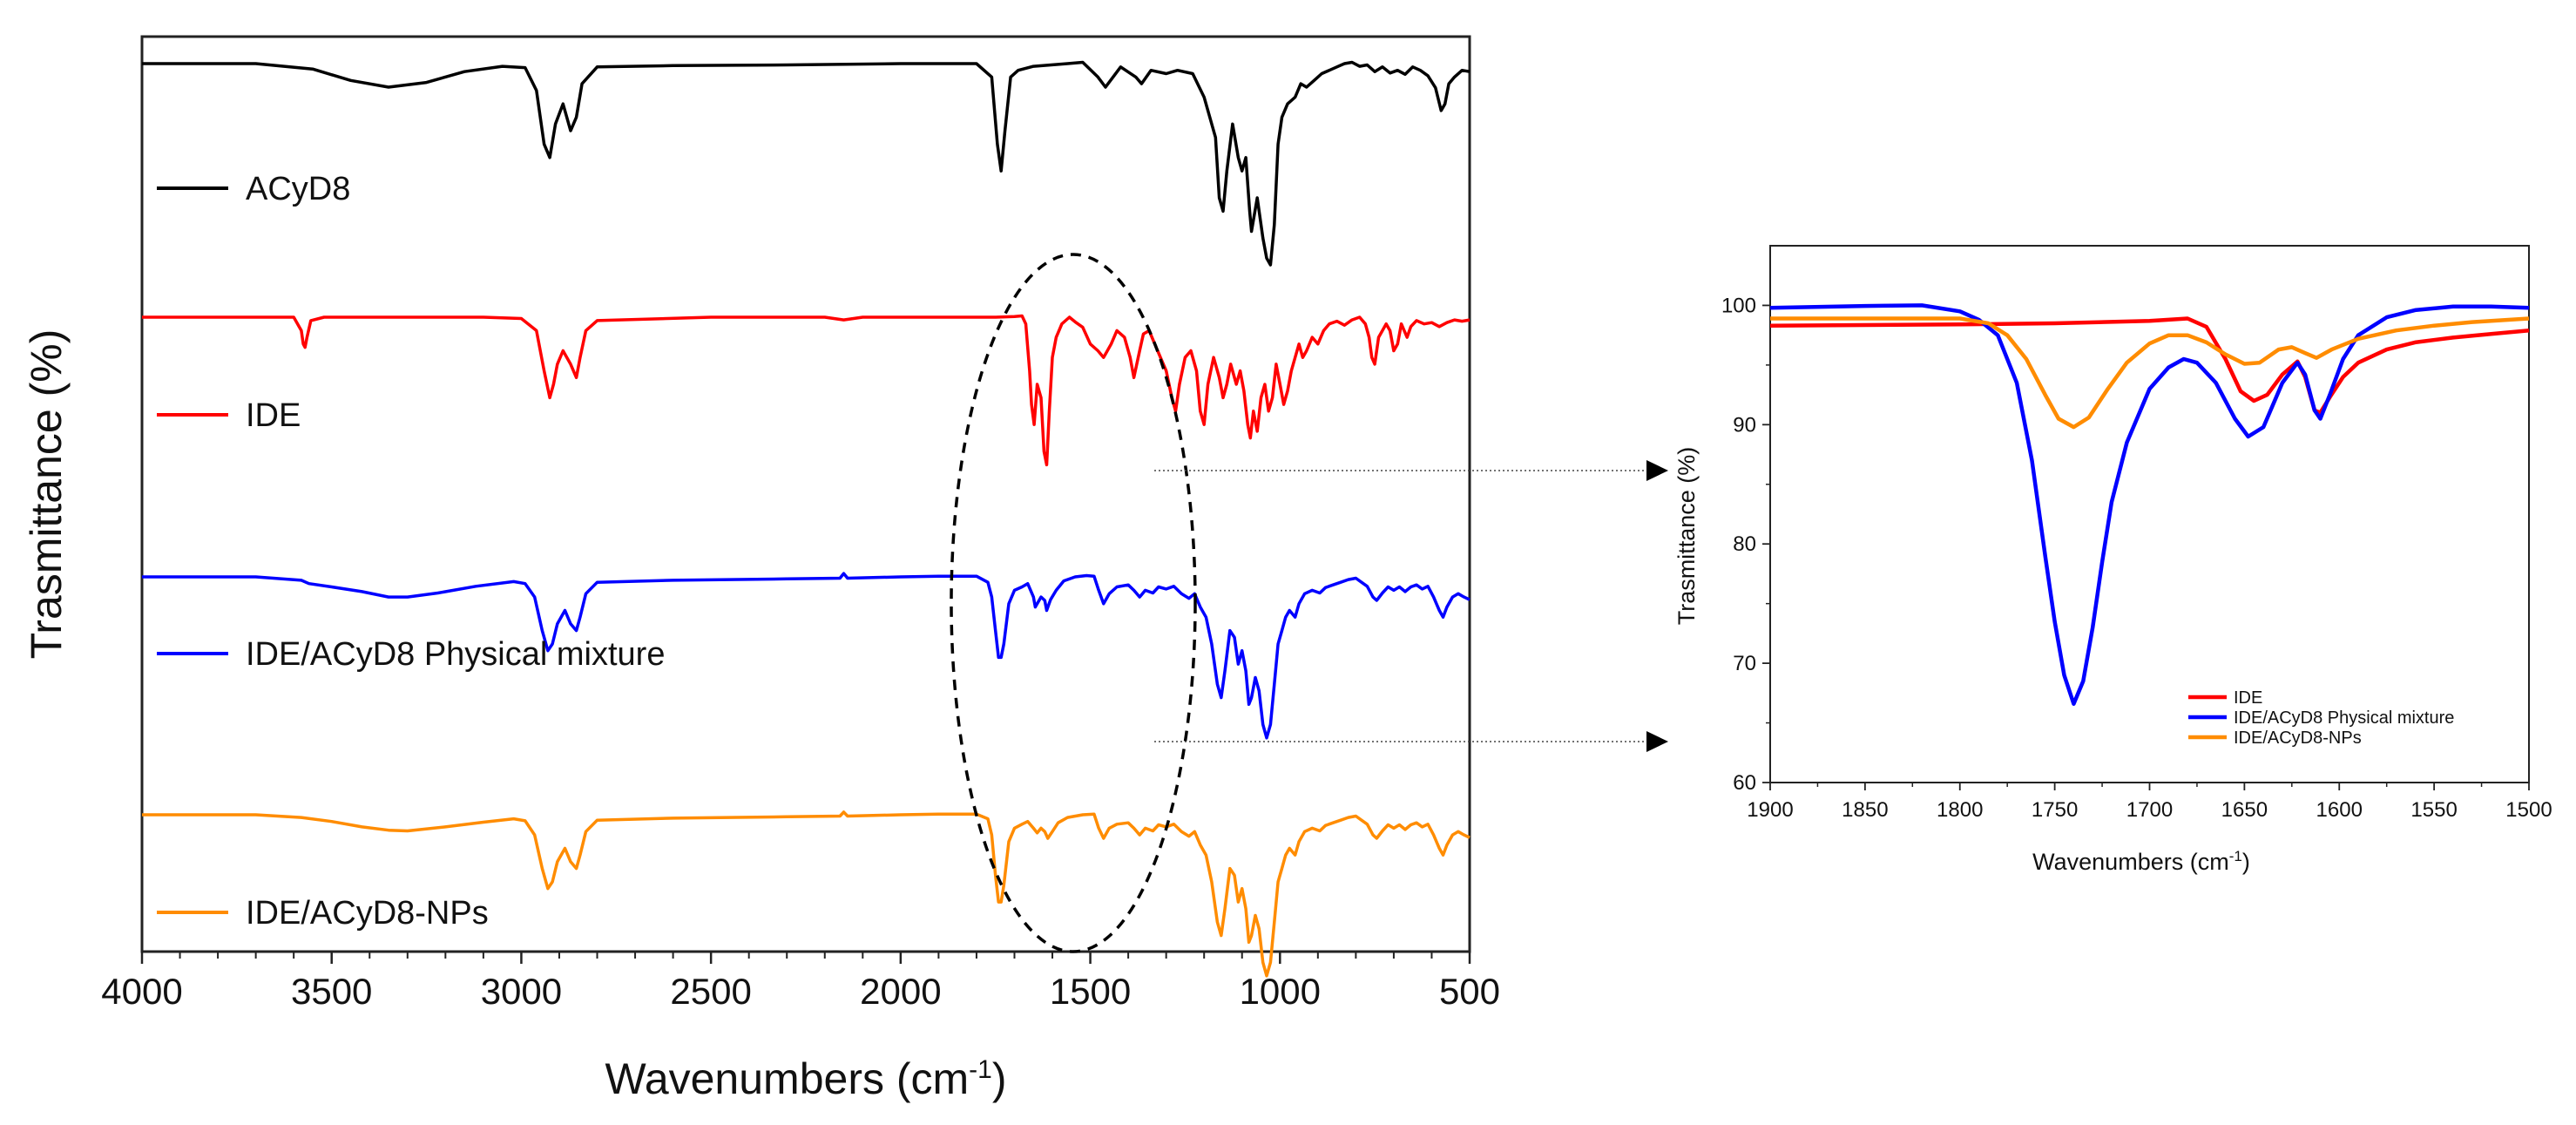  What do you see at coordinates (1469, 991) in the screenshot?
I see `main-x-tick-label: 500` at bounding box center [1469, 991].